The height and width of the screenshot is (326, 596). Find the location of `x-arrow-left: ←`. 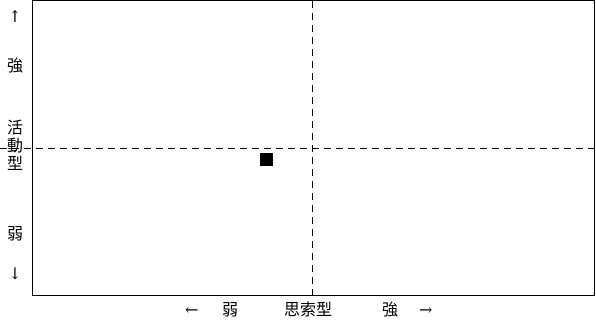

x-arrow-left: ← is located at coordinates (192, 309).